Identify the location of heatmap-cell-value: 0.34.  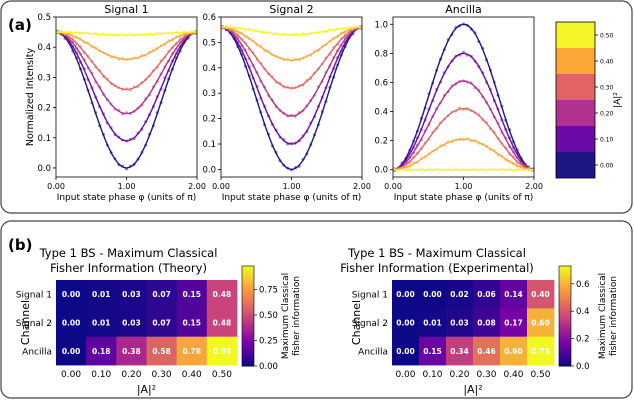
(459, 351).